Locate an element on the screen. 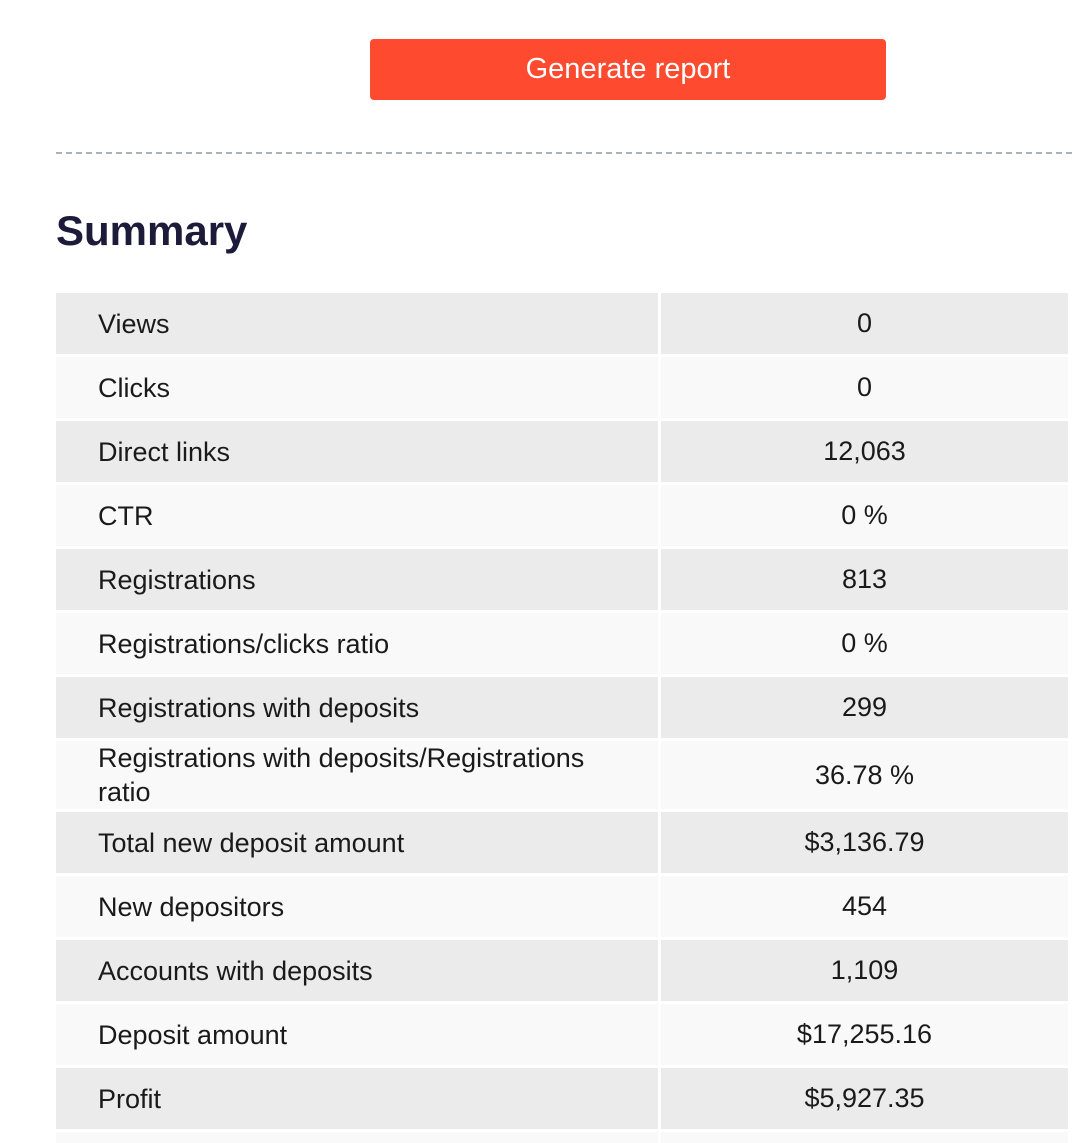 This screenshot has width=1072, height=1143. generate-report-button: Generate report is located at coordinates (628, 69).